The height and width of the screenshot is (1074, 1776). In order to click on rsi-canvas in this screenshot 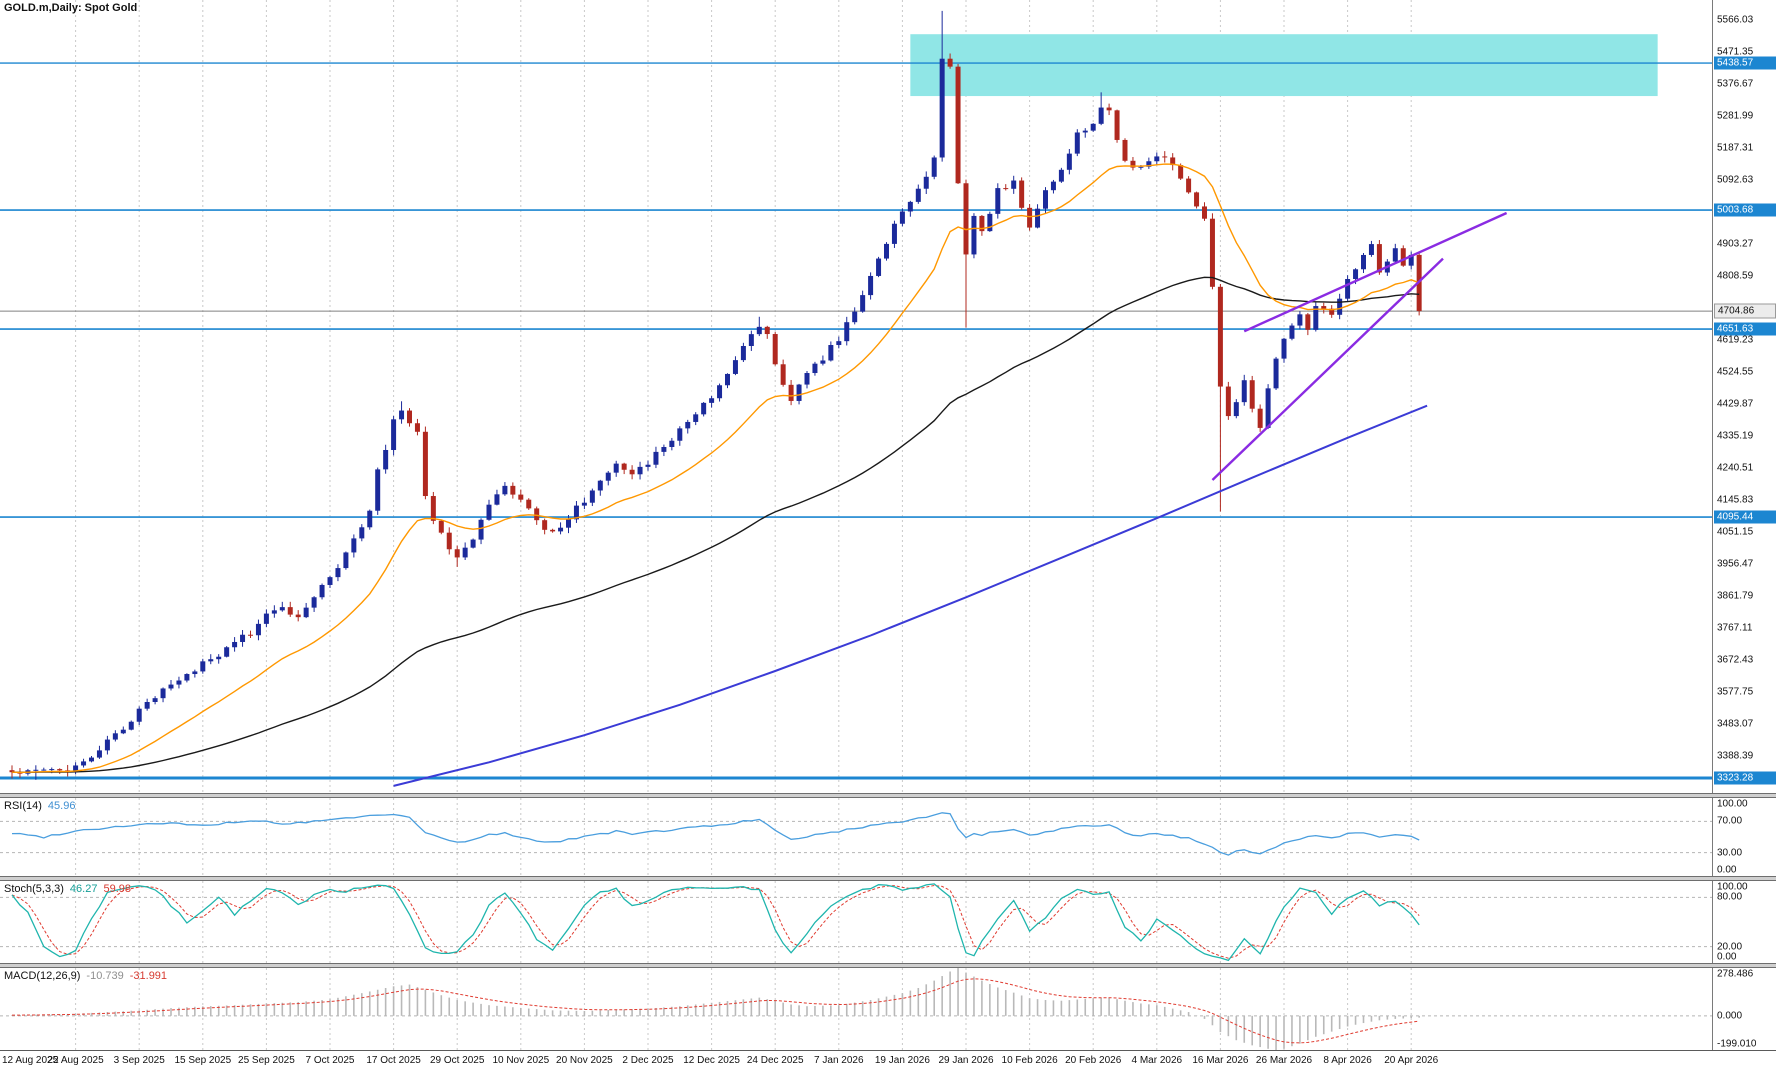, I will do `click(856, 837)`.